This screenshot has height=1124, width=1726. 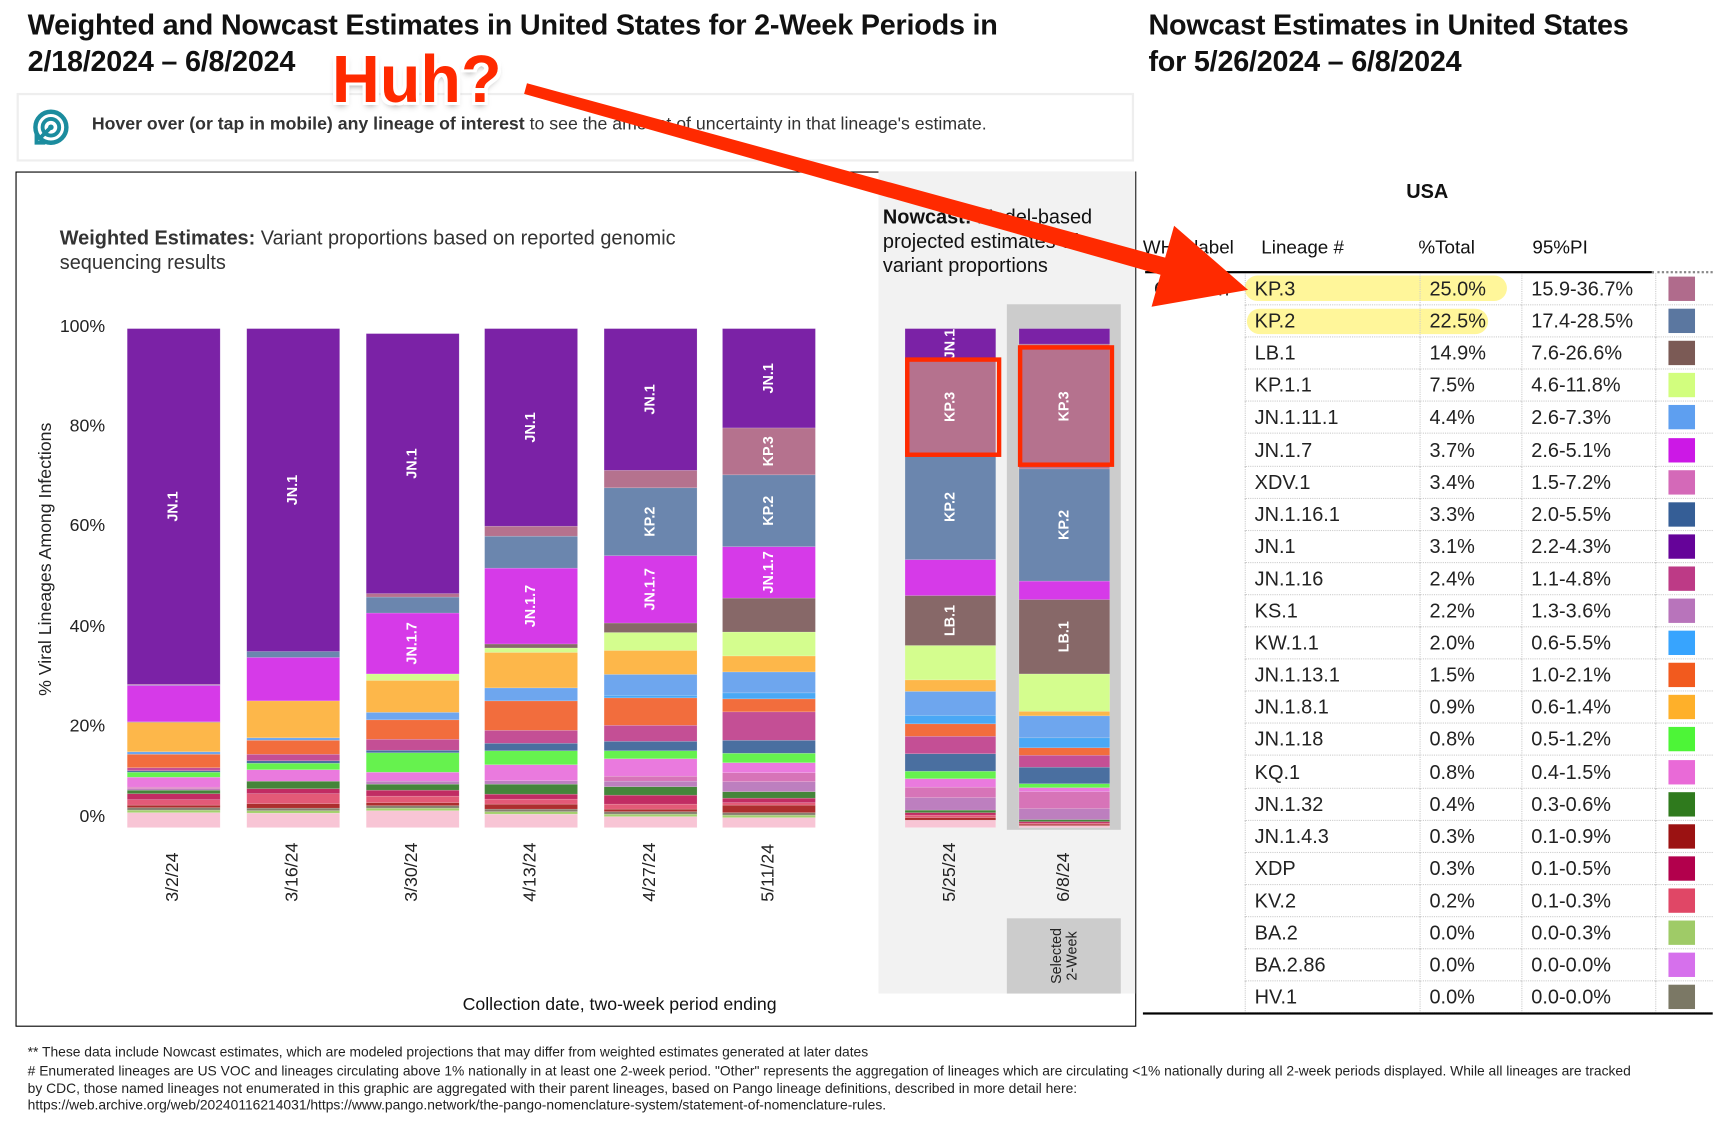 What do you see at coordinates (1332, 772) in the screenshot?
I see `cell-lineage: KQ.1` at bounding box center [1332, 772].